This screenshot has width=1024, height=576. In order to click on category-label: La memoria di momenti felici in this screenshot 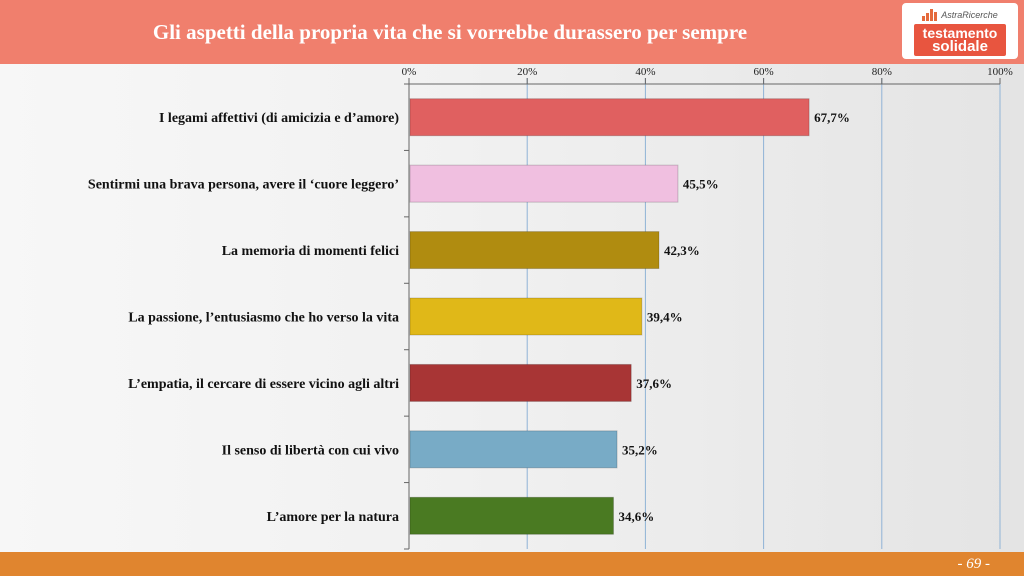, I will do `click(310, 251)`.